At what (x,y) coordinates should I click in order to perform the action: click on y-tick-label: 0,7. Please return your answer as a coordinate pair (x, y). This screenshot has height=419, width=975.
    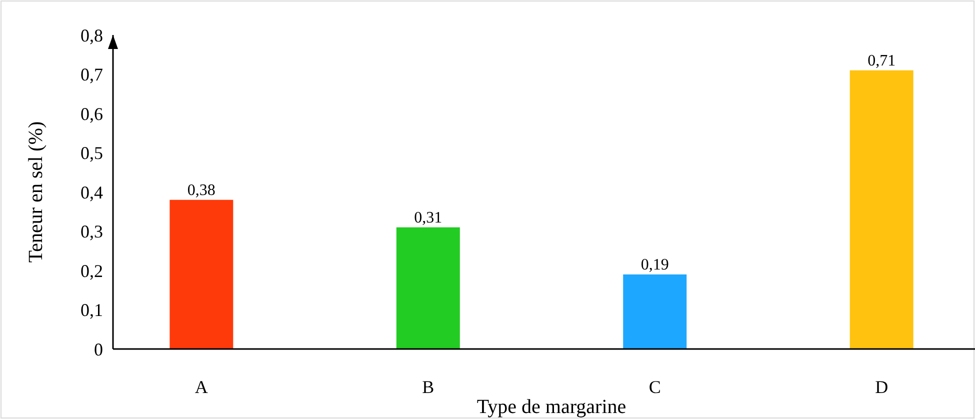
    Looking at the image, I should click on (91, 74).